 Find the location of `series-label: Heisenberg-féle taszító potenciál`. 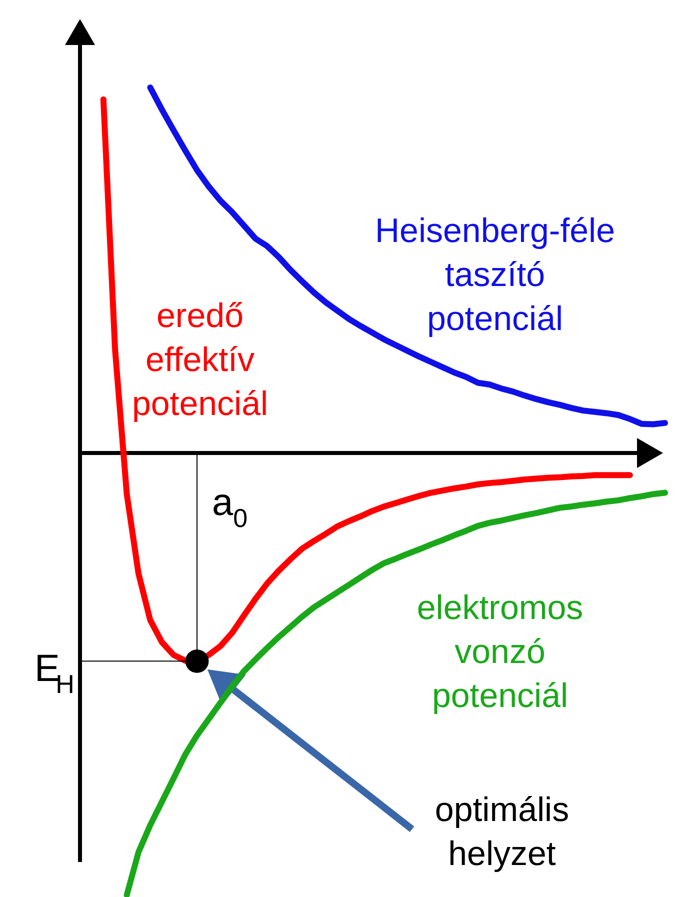

series-label: Heisenberg-féle taszító potenciál is located at coordinates (495, 275).